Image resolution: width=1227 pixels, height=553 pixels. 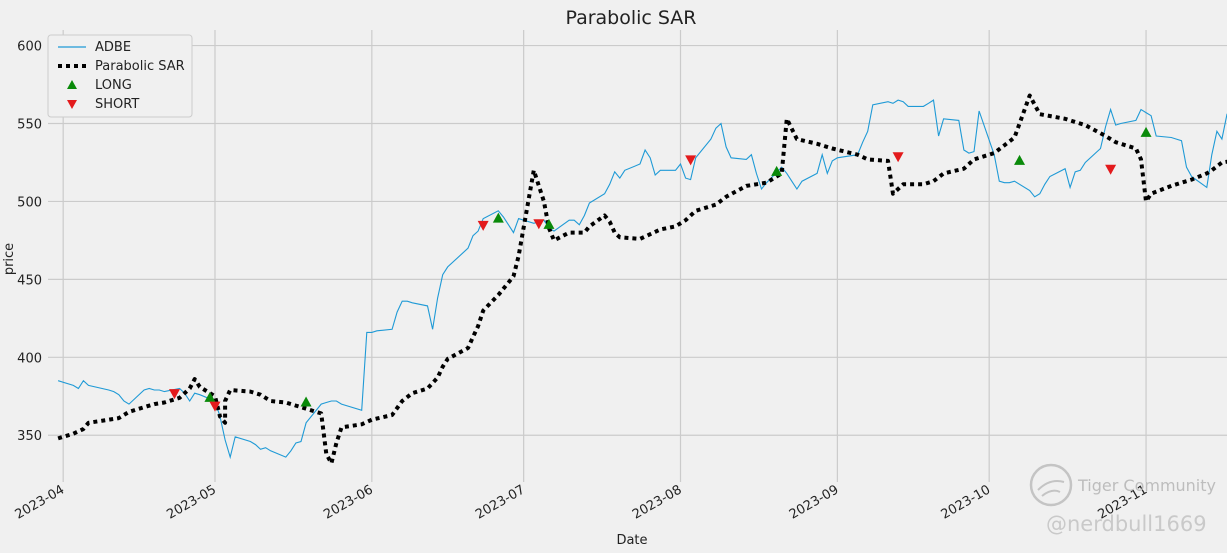 What do you see at coordinates (29, 125) in the screenshot?
I see `y-tick-label: 550` at bounding box center [29, 125].